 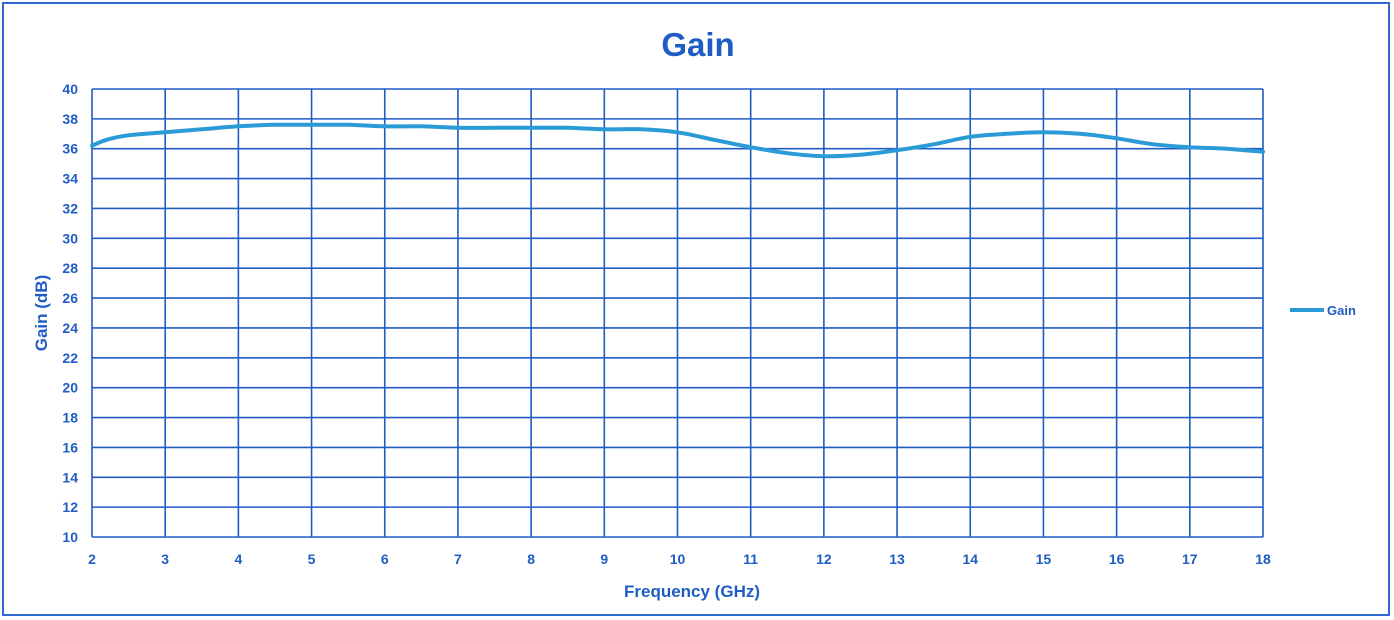 What do you see at coordinates (1190, 559) in the screenshot?
I see `x-tick-label-17: 17` at bounding box center [1190, 559].